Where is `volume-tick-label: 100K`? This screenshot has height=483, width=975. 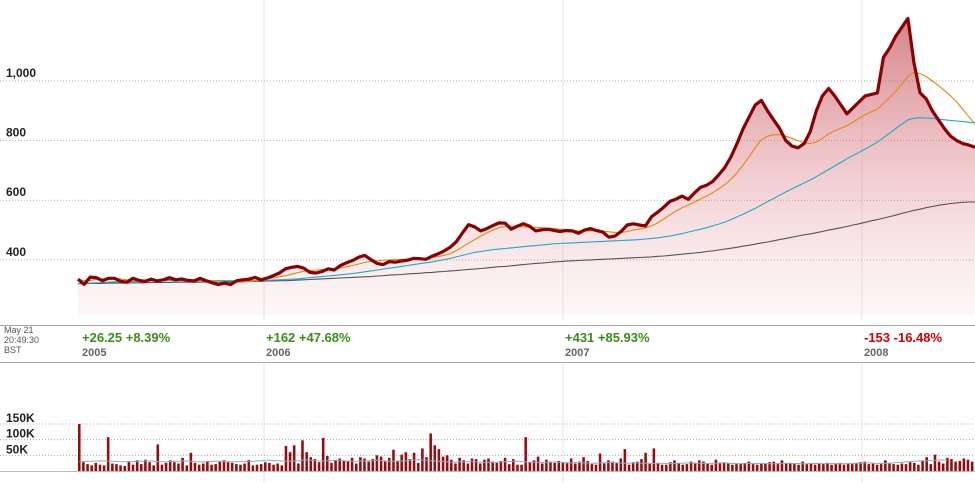 volume-tick-label: 100K is located at coordinates (20, 434).